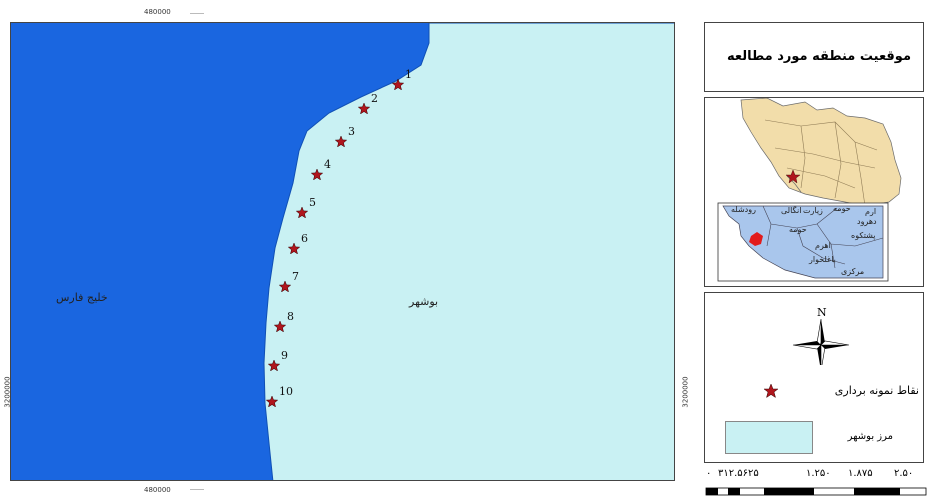 Image resolution: width=928 pixels, height=497 pixels. I want to click on county-boundaries, so click(823, 237).